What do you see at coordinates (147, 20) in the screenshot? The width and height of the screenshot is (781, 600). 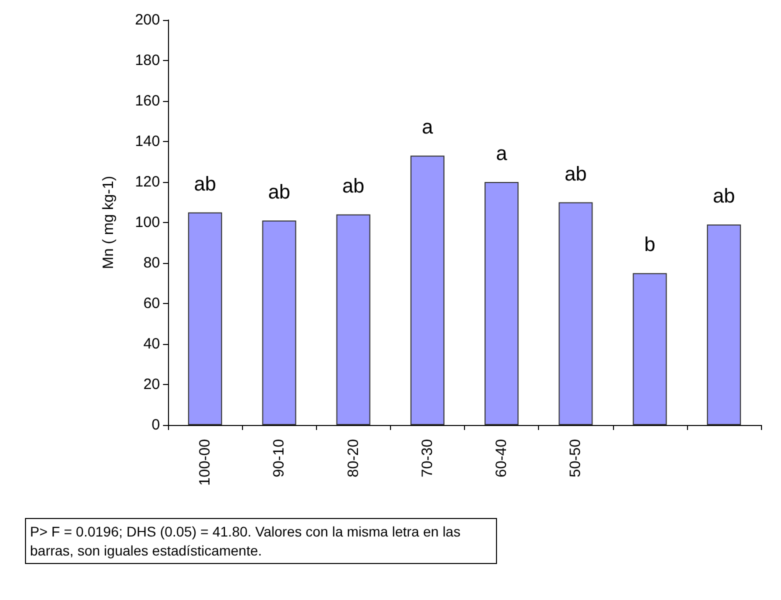 I see `y-tick-label: 200` at bounding box center [147, 20].